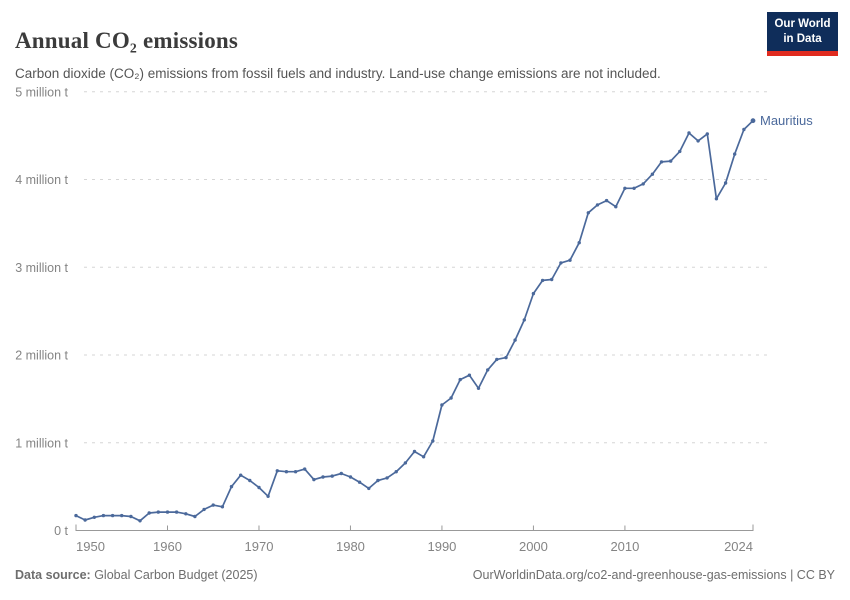  What do you see at coordinates (174, 575) in the screenshot?
I see `data-source-name: Global Carbon Budget (2025)` at bounding box center [174, 575].